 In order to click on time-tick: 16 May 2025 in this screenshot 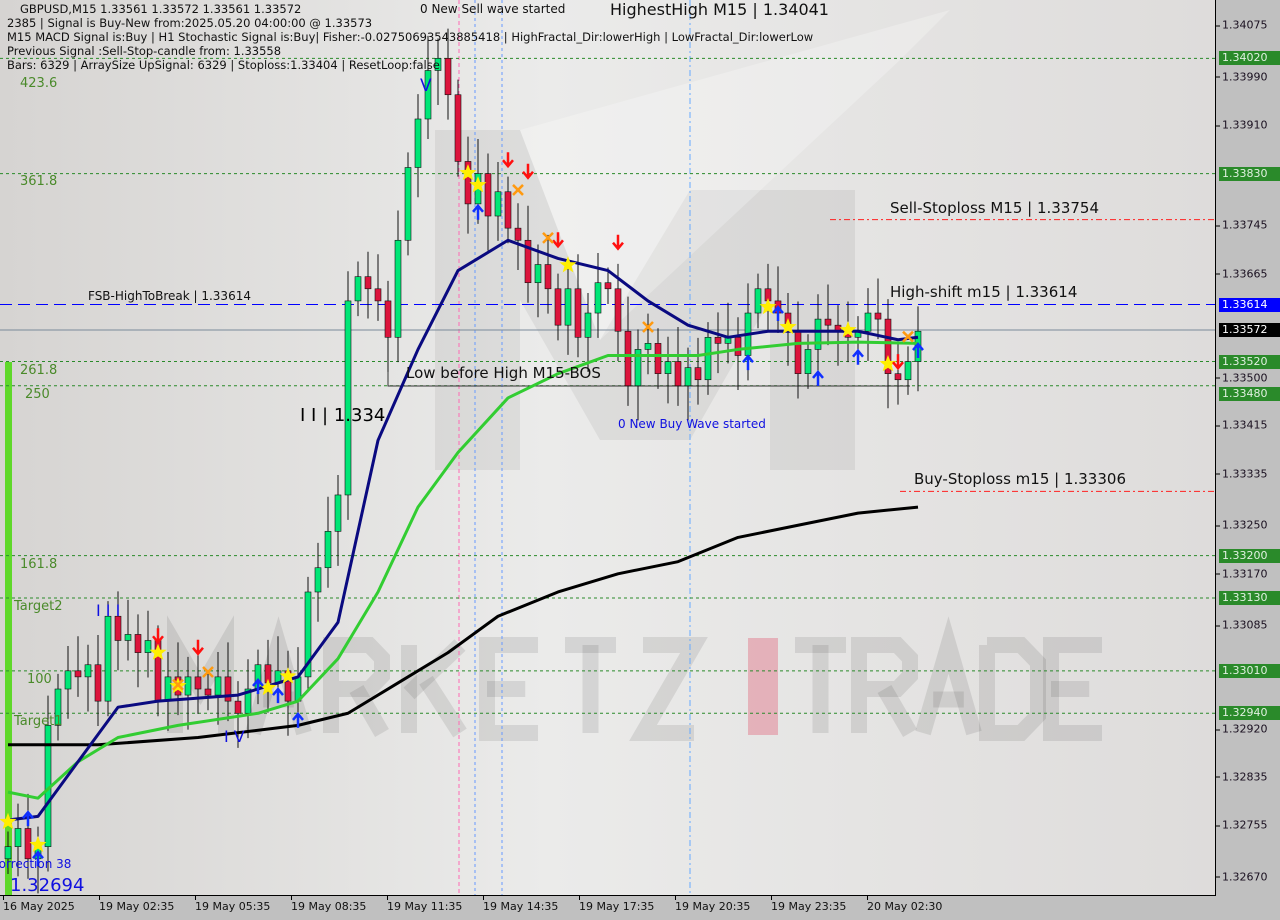, I will do `click(39, 904)`.